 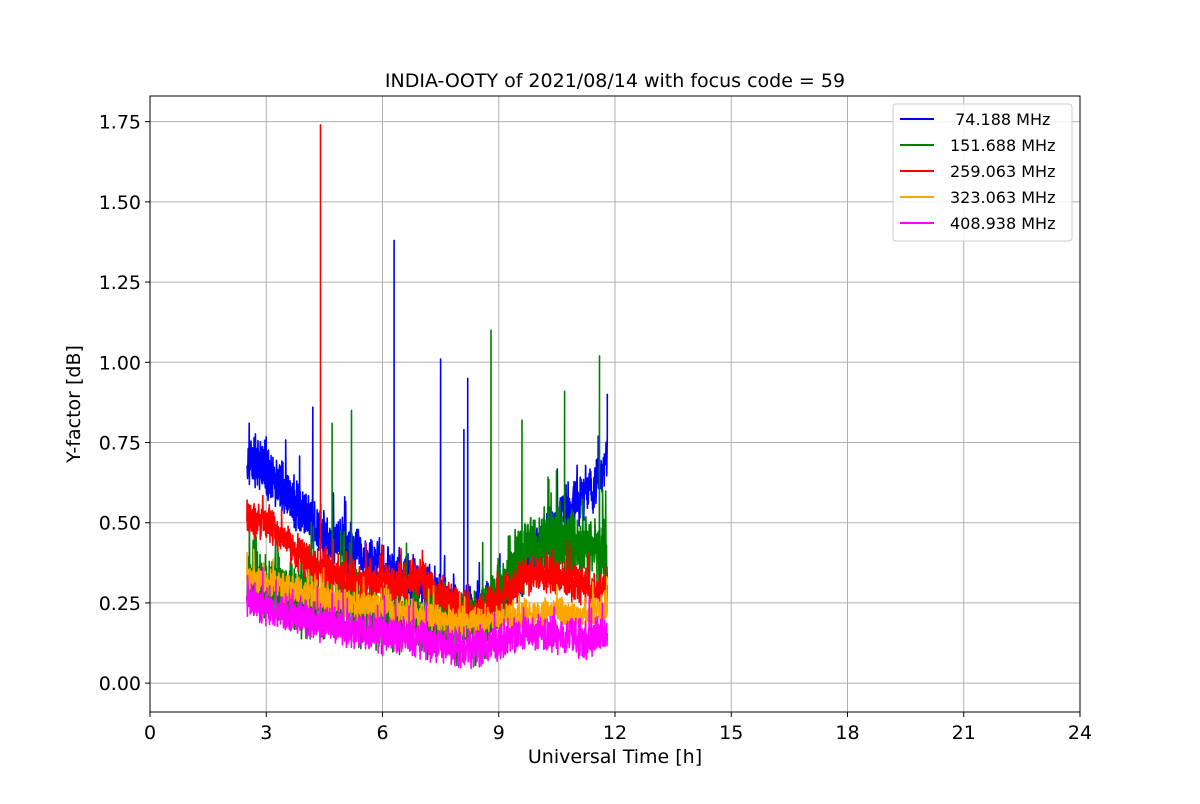 I want to click on x-tick-label: 12, so click(x=615, y=733).